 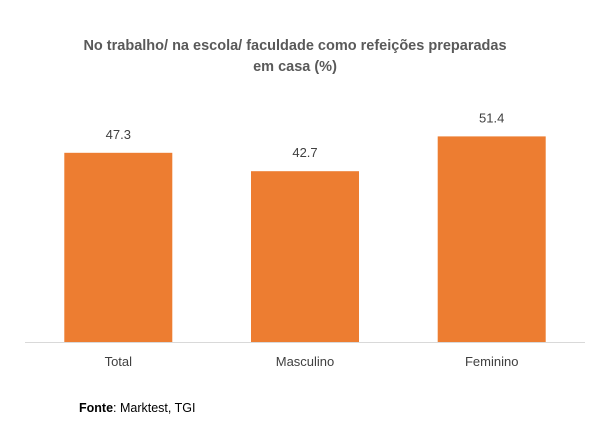 What do you see at coordinates (305, 256) in the screenshot?
I see `bar-masculino` at bounding box center [305, 256].